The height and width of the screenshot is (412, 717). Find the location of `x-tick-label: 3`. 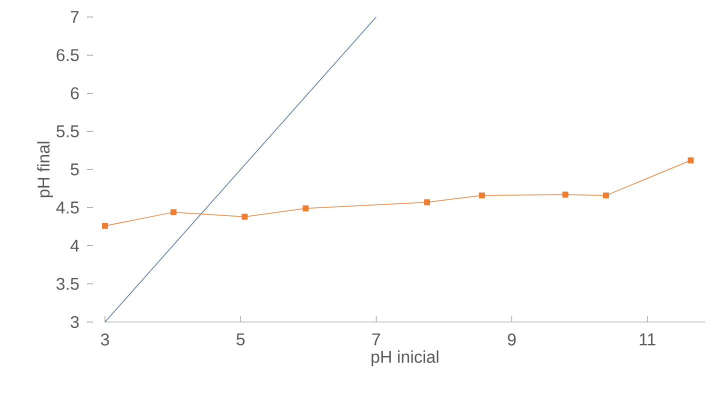

x-tick-label: 3 is located at coordinates (104, 340).